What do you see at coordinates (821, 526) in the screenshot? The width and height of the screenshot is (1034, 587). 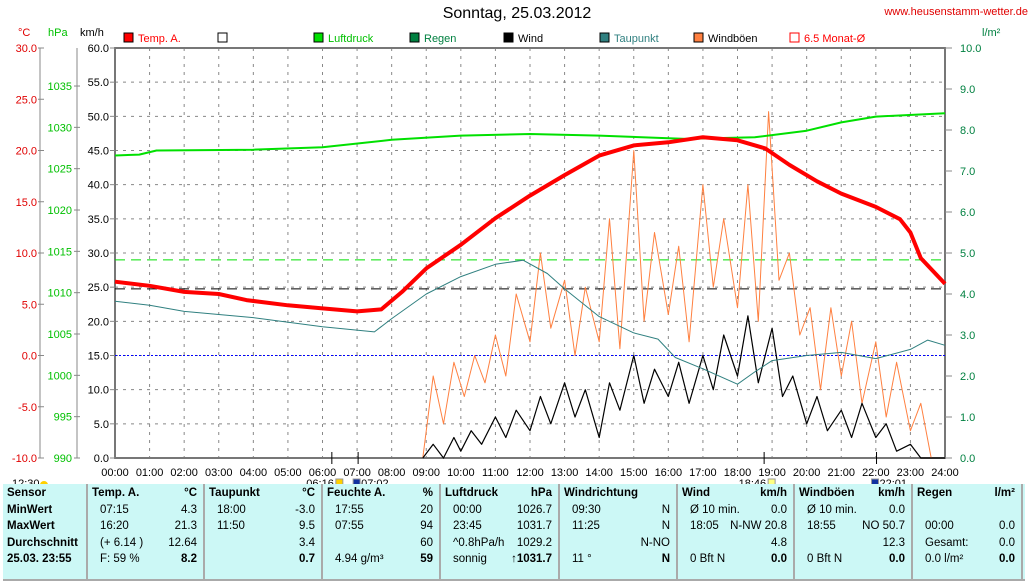 I see `table-label: 18:55` at bounding box center [821, 526].